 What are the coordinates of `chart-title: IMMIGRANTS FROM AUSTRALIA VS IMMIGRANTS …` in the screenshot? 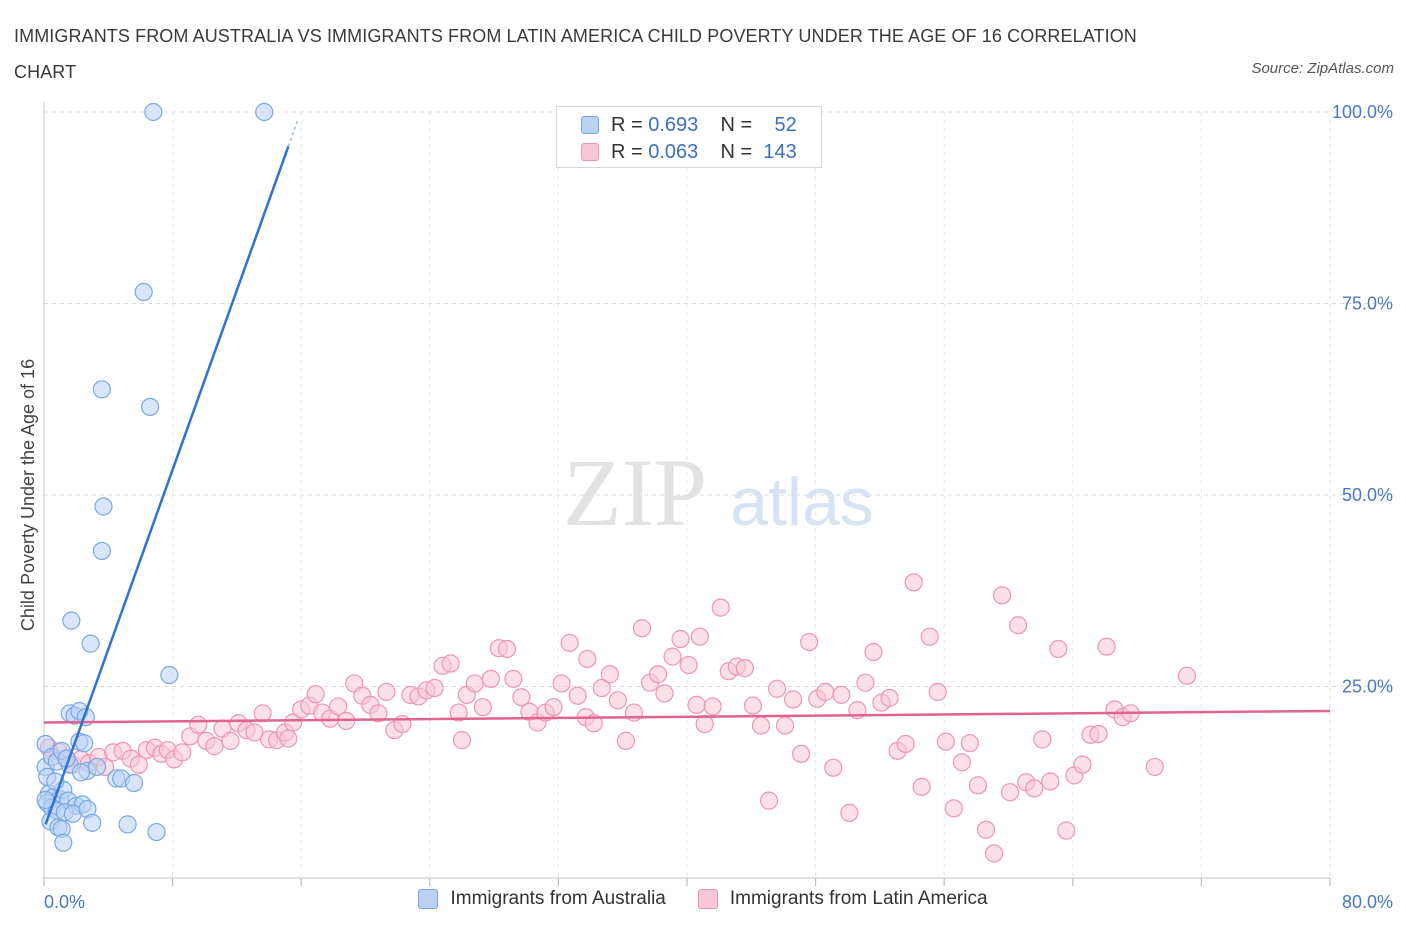 It's located at (575, 54).